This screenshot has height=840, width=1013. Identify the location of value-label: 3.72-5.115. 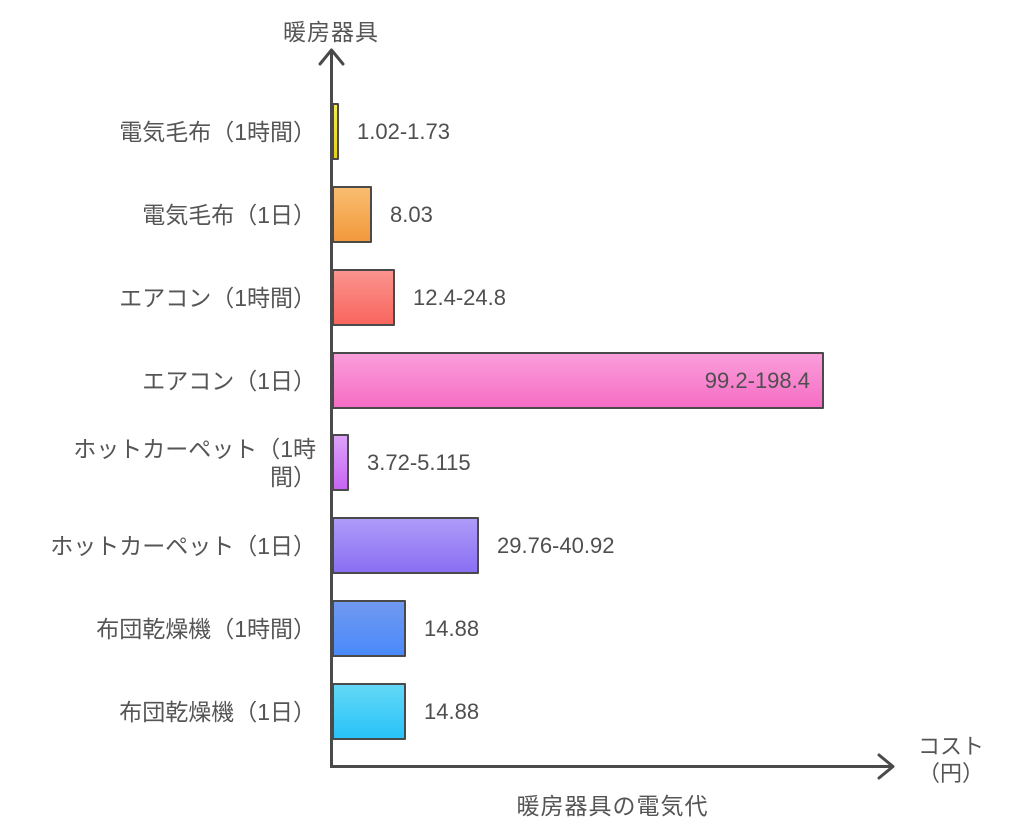
(419, 462).